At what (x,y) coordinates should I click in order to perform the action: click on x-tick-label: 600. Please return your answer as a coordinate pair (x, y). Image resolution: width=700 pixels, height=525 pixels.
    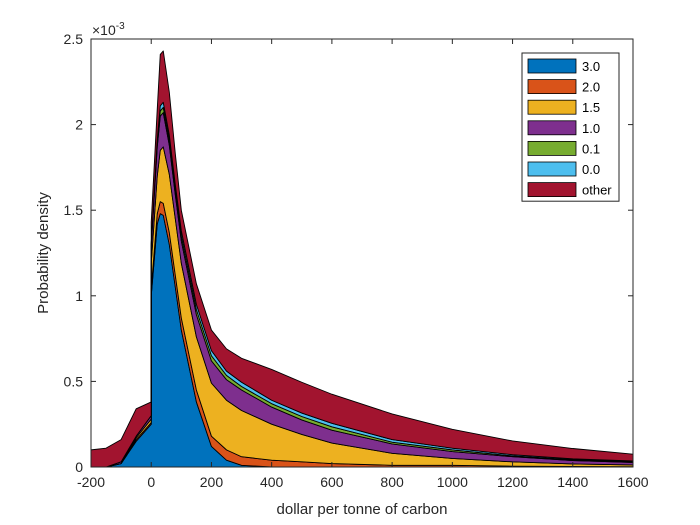
    Looking at the image, I should click on (332, 482).